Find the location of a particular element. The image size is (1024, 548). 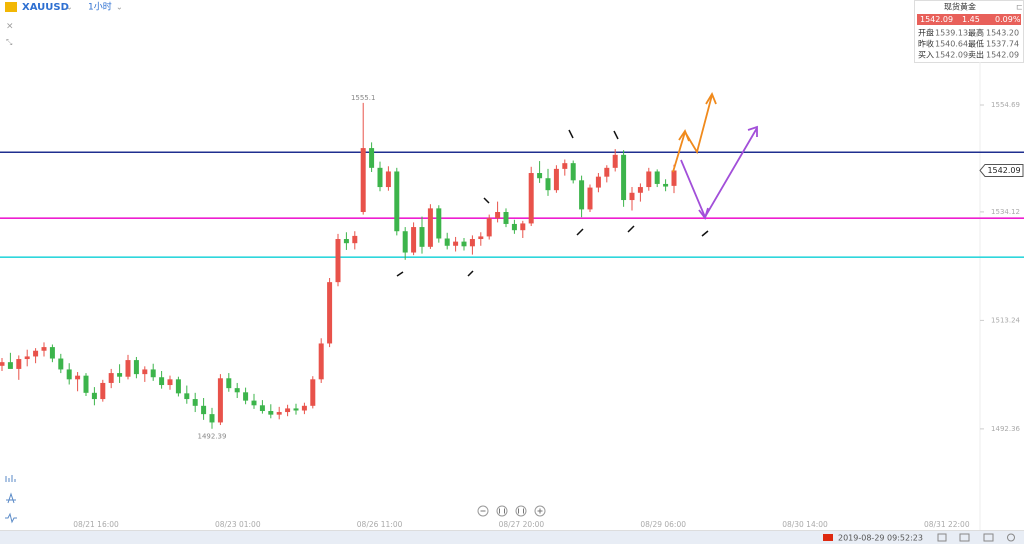

indicator-tool is located at coordinates (10, 478).